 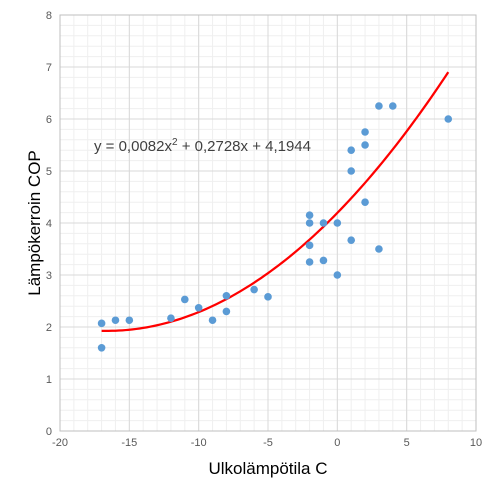 What do you see at coordinates (49, 68) in the screenshot?
I see `y-tick-label: 7` at bounding box center [49, 68].